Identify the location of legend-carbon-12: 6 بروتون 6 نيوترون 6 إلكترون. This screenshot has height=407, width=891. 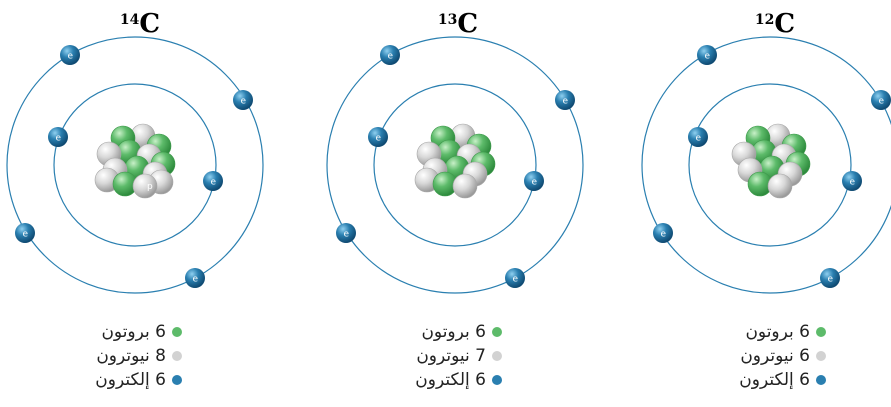
(766, 356).